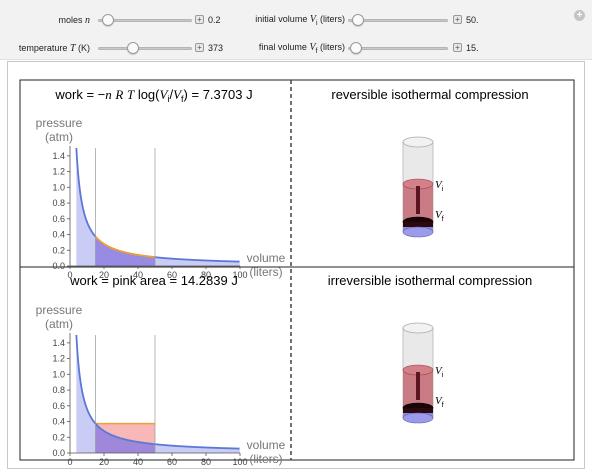  Describe the element at coordinates (214, 20) in the screenshot. I see `moles-value: 0.2` at that location.